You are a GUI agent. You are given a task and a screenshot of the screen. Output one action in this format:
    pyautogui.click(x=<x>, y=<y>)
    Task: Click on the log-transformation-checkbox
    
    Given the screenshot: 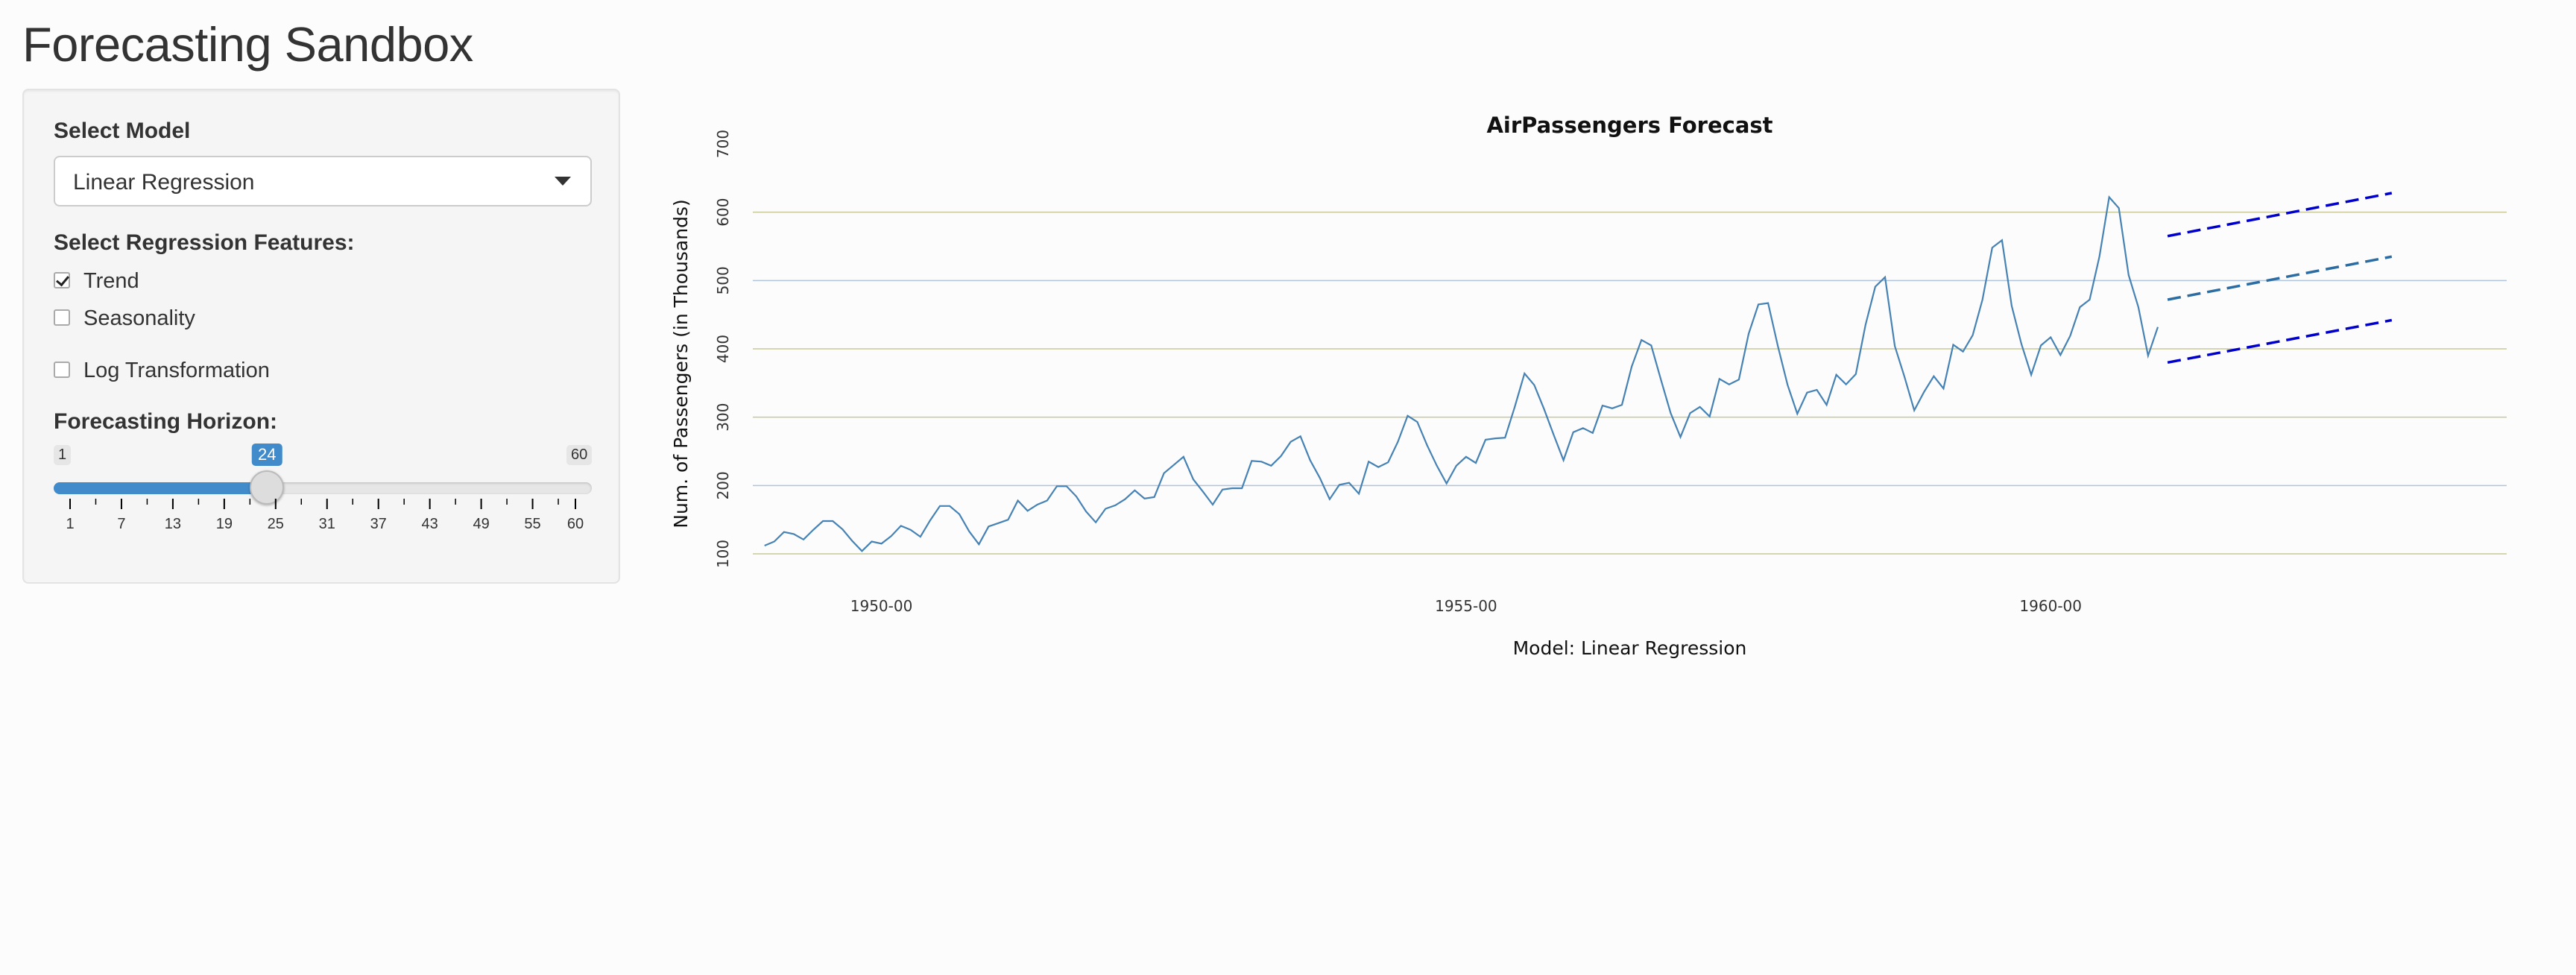 What is the action you would take?
    pyautogui.click(x=62, y=370)
    